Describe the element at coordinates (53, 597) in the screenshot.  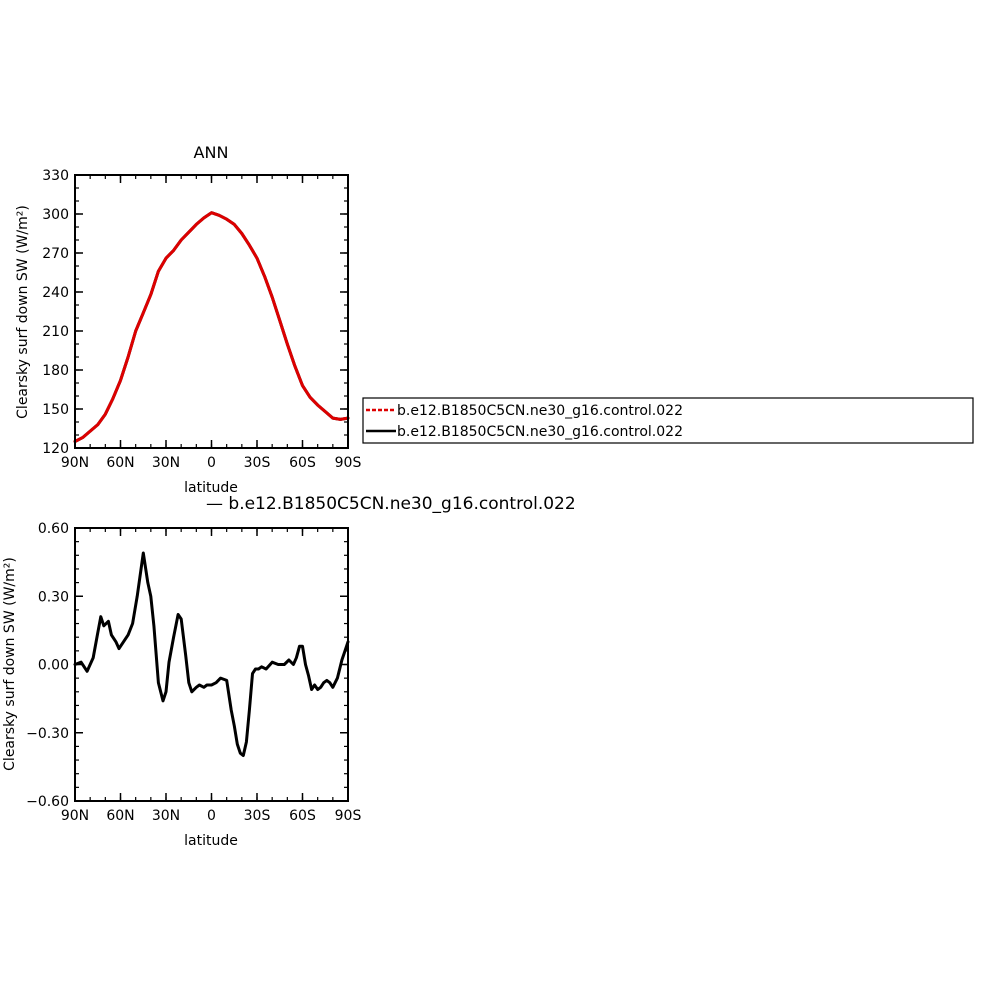
I see `bottom-y-tick-label: 0.30` at that location.